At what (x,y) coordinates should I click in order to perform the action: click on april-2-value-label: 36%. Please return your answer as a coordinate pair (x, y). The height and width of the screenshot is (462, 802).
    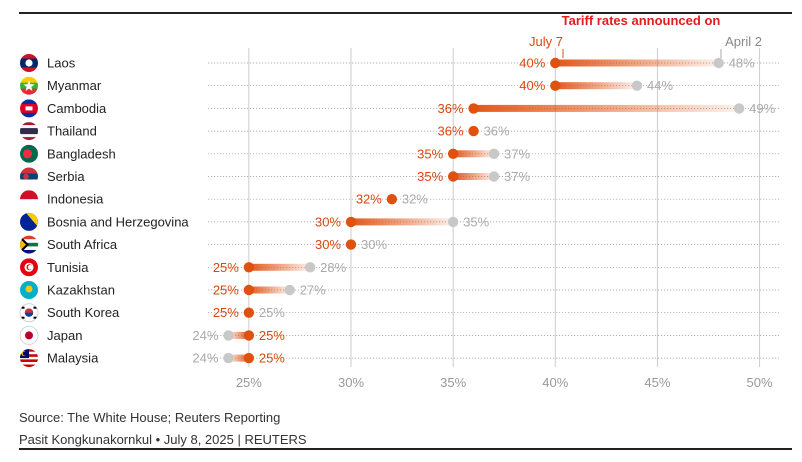
    Looking at the image, I should click on (497, 131).